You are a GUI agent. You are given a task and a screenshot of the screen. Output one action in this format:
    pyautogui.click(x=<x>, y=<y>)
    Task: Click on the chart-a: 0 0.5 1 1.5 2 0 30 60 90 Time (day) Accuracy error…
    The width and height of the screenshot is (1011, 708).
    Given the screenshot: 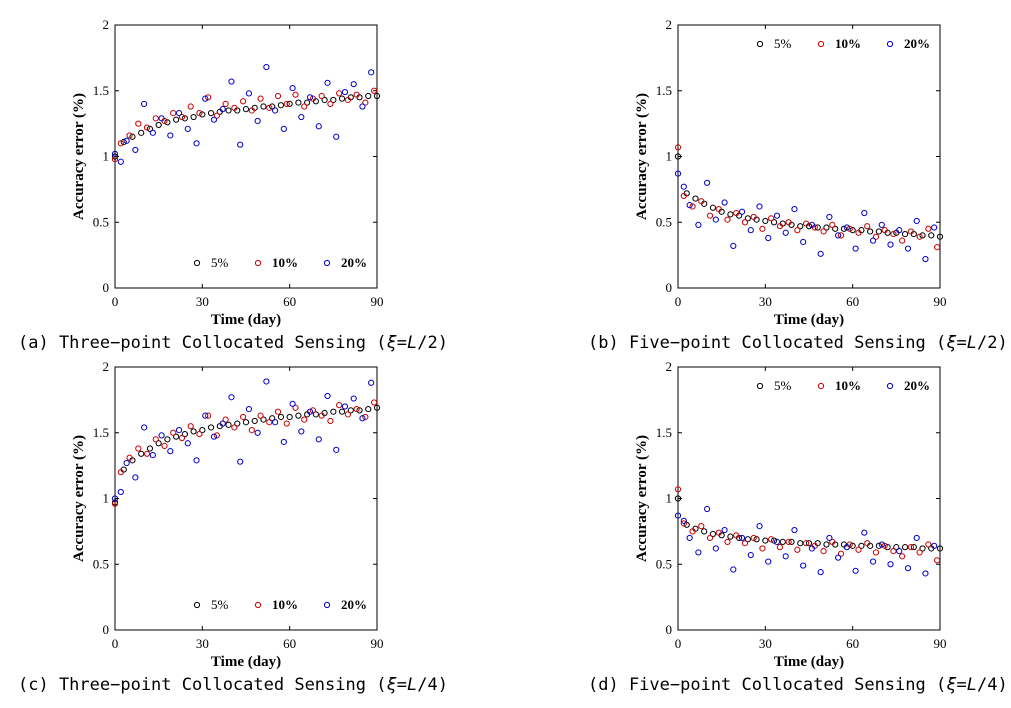 What is the action you would take?
    pyautogui.click(x=227, y=172)
    